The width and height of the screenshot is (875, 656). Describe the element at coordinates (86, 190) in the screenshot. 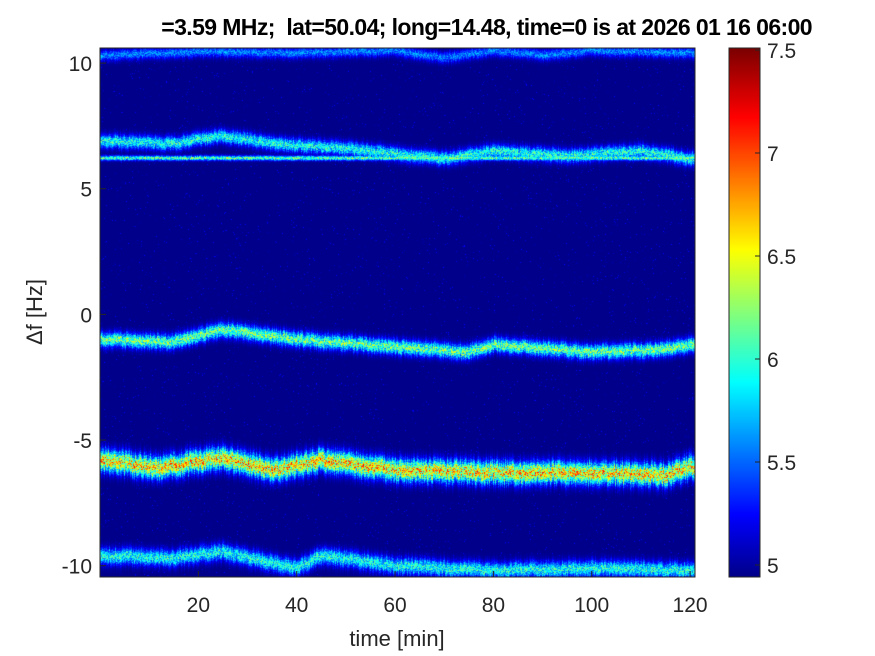

I see `y-tick-label: 5` at that location.